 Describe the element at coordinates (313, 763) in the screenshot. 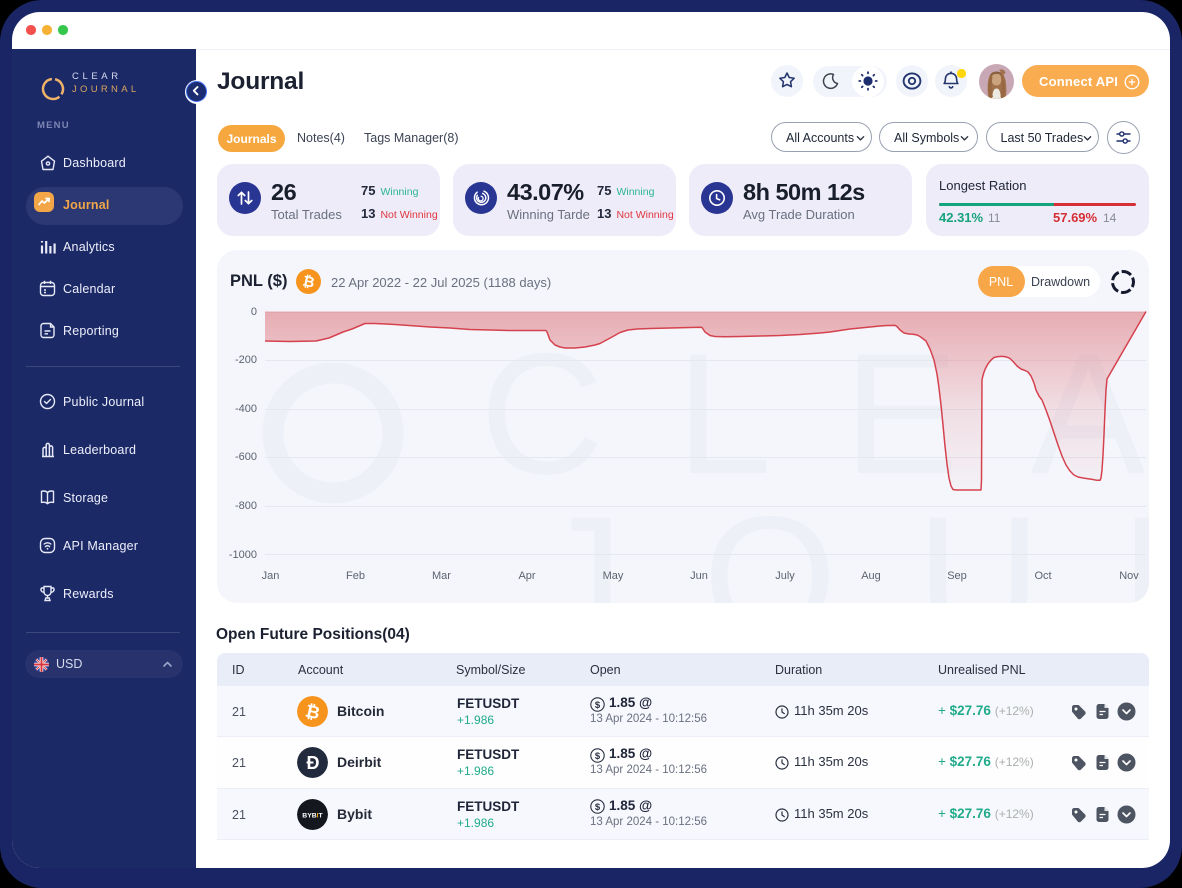

I see `svg-text: Đ` at that location.